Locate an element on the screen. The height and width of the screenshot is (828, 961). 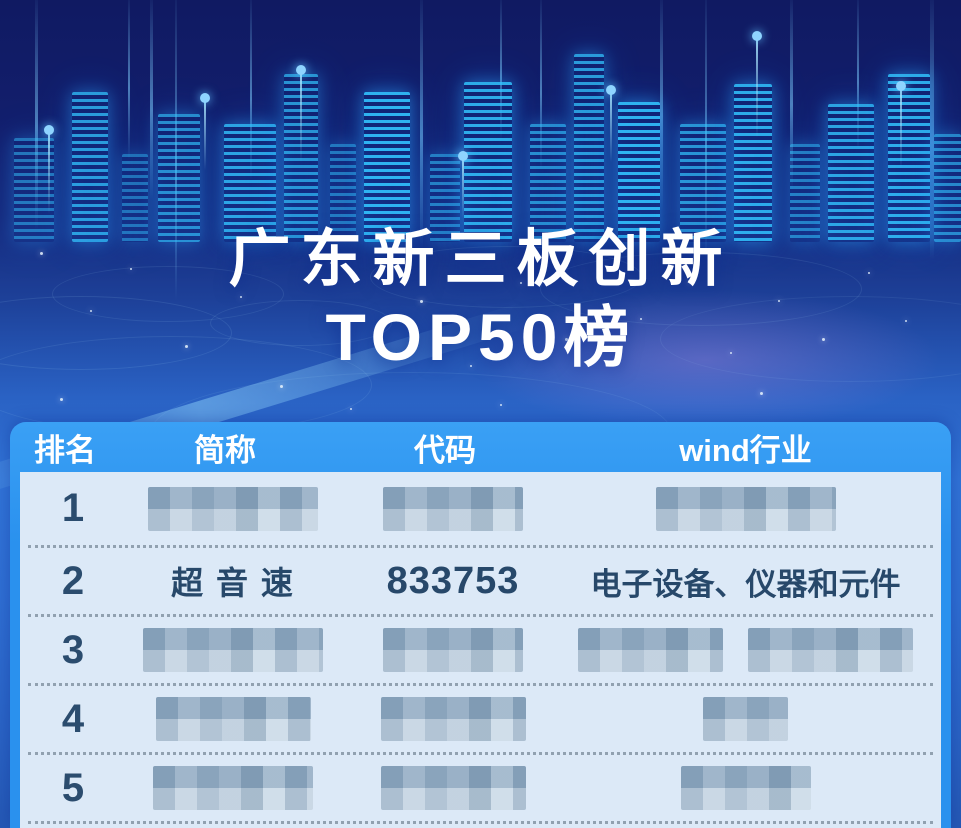
table-header-row: 排名 简称 代码 wind行业 is located at coordinates (480, 447).